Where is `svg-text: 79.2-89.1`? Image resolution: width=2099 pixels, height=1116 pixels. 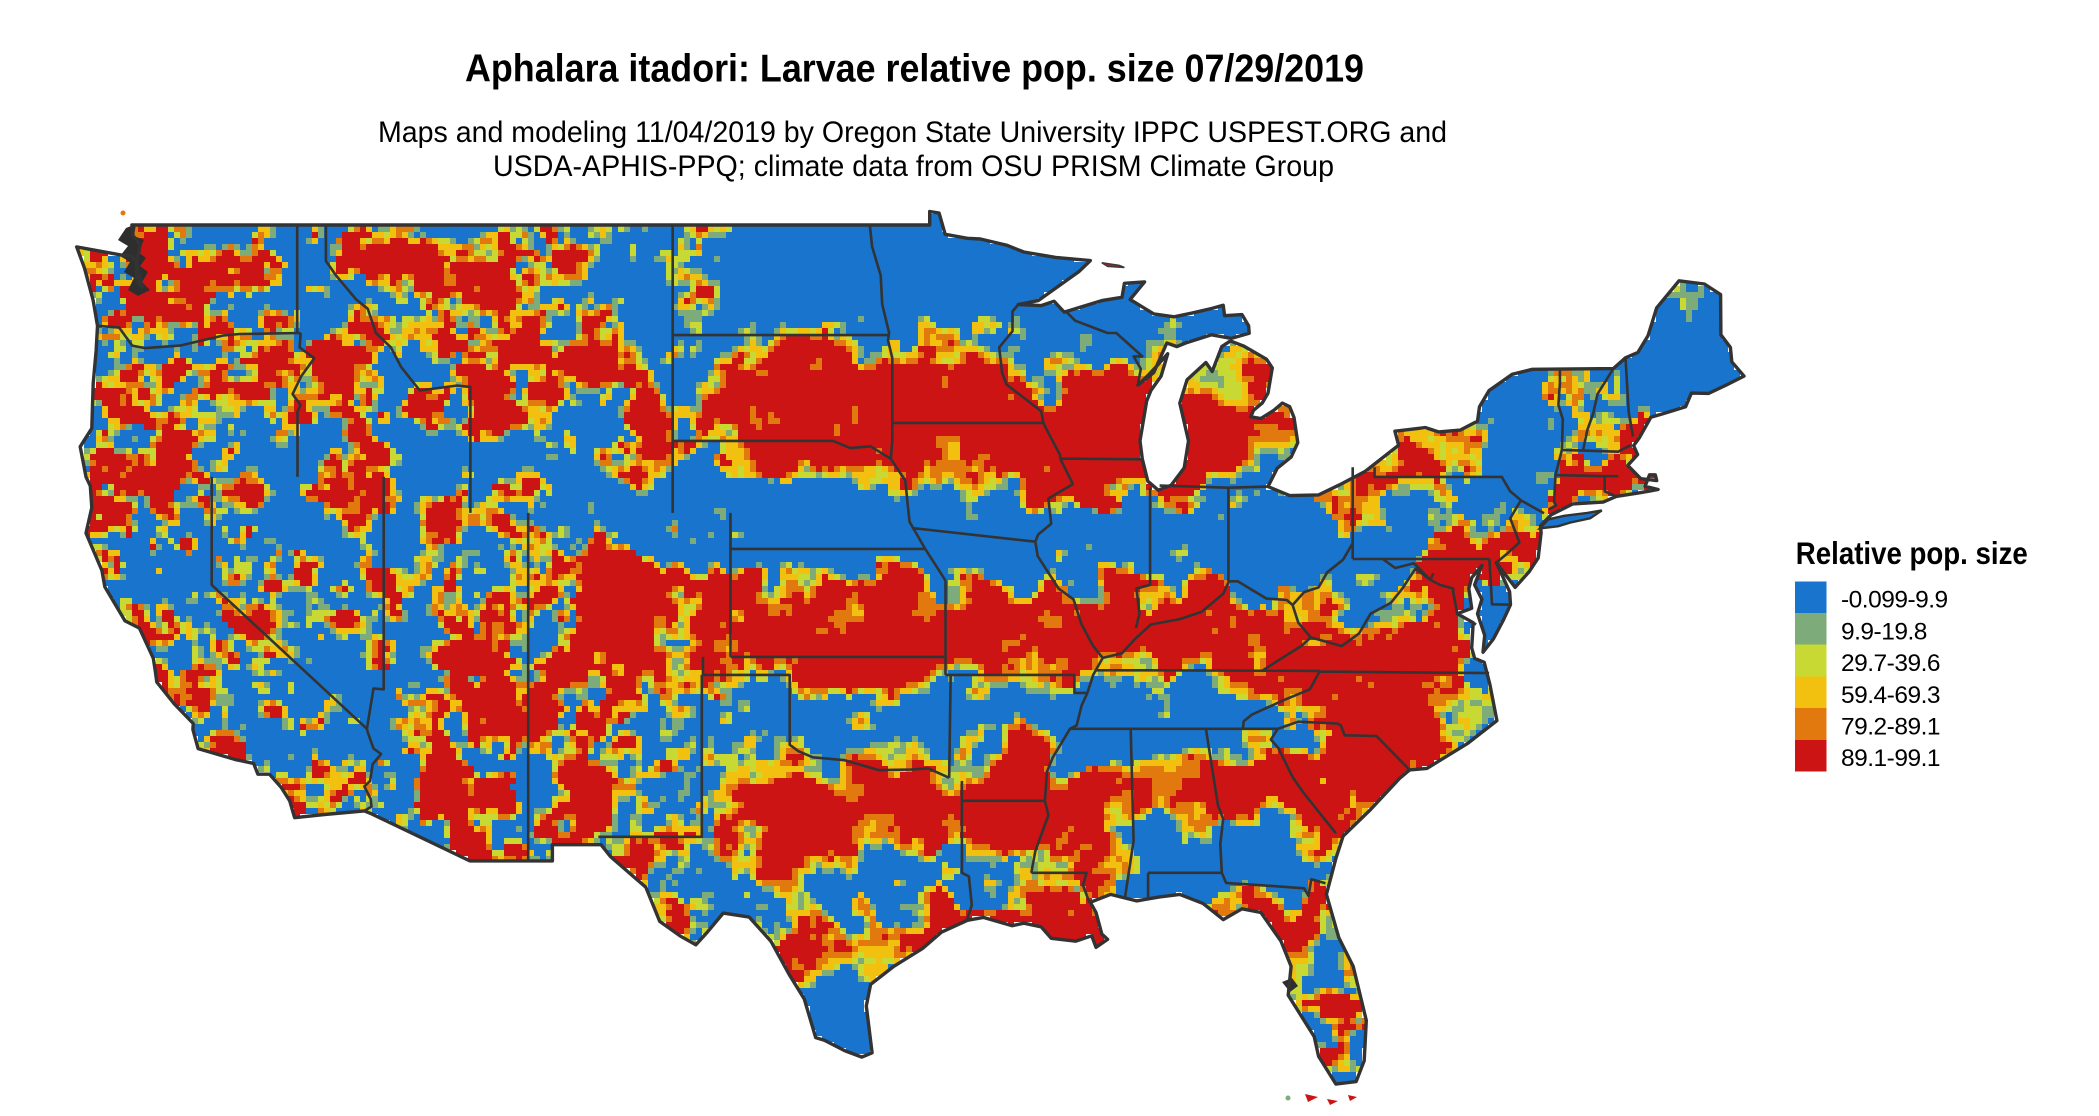 svg-text: 79.2-89.1 is located at coordinates (1890, 727).